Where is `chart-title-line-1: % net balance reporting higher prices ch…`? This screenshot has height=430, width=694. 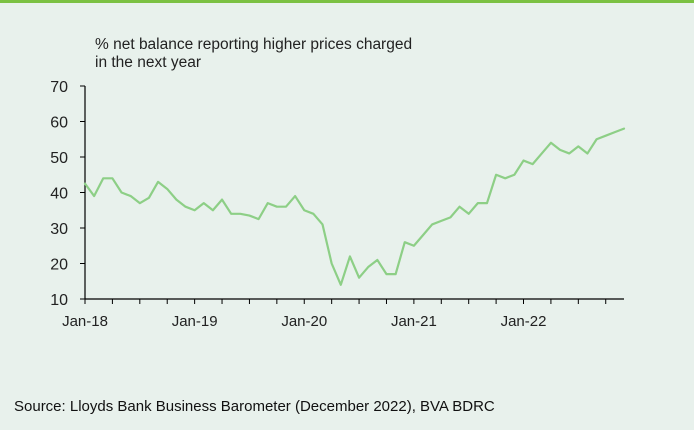 chart-title-line-1: % net balance reporting higher prices ch… is located at coordinates (254, 44).